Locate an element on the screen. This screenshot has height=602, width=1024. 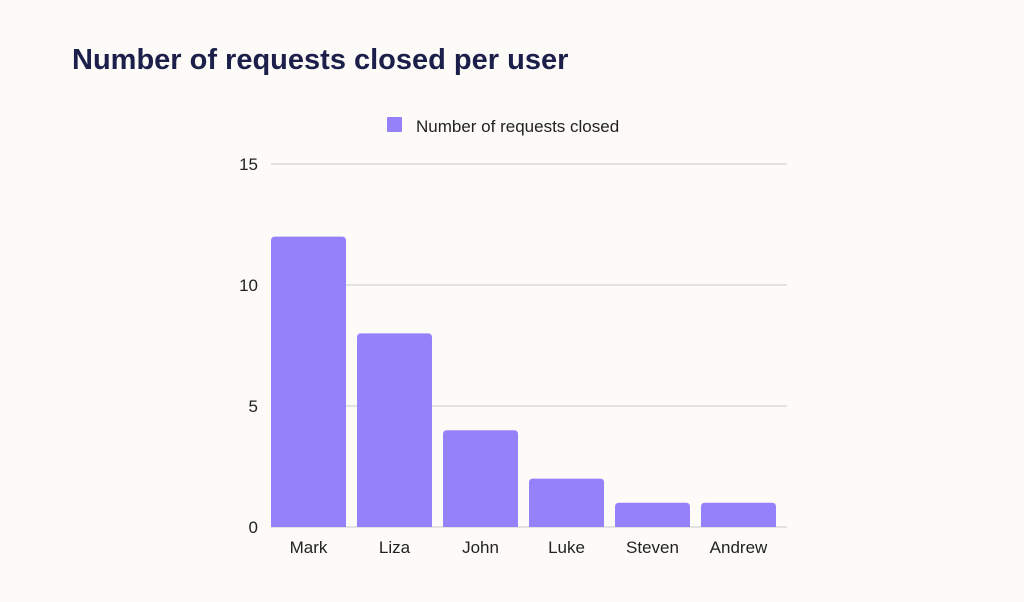
x-tick-label: Mark is located at coordinates (309, 547).